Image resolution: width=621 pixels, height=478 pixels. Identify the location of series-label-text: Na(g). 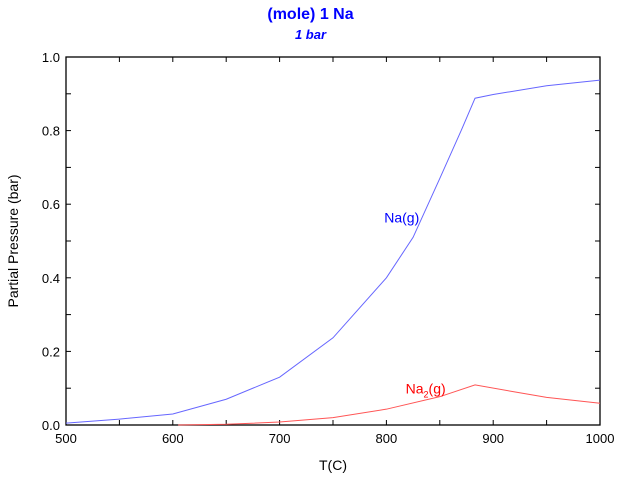
(401, 218).